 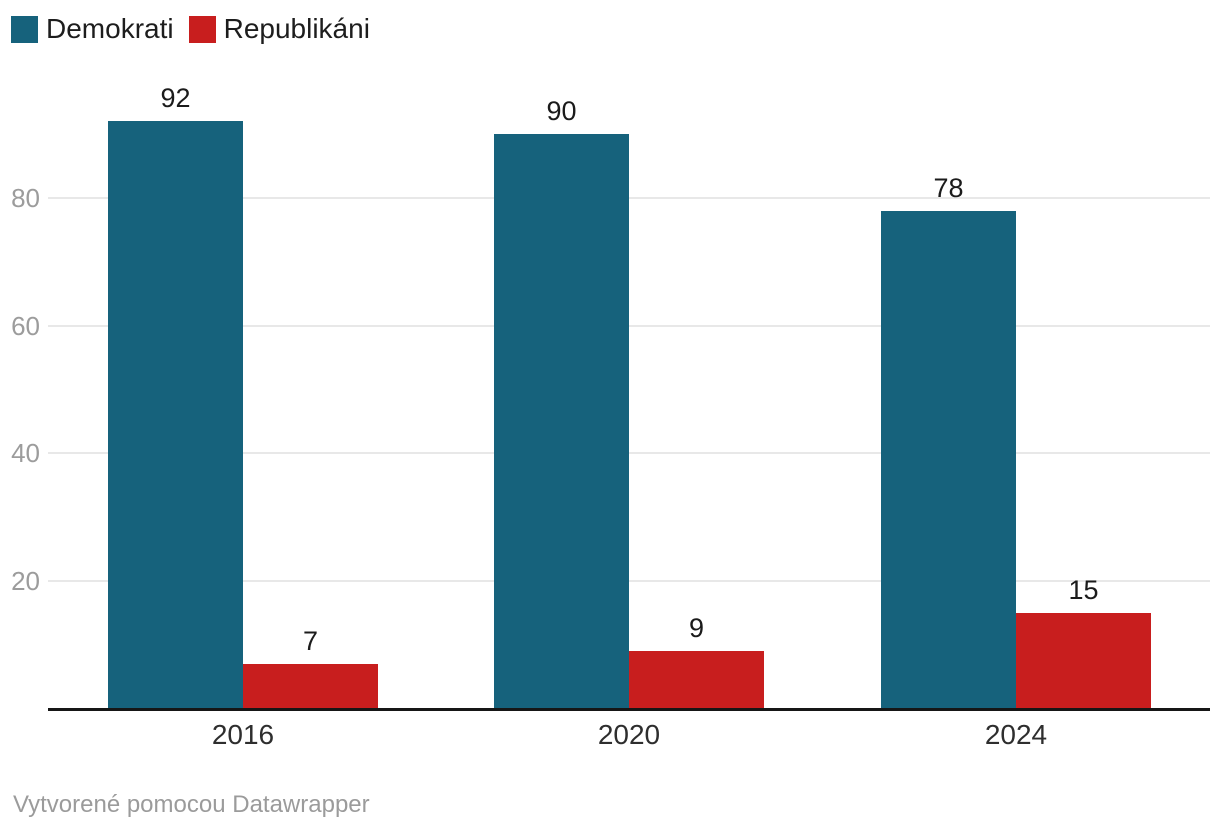 What do you see at coordinates (696, 628) in the screenshot?
I see `value-label-republikani-2020: 9` at bounding box center [696, 628].